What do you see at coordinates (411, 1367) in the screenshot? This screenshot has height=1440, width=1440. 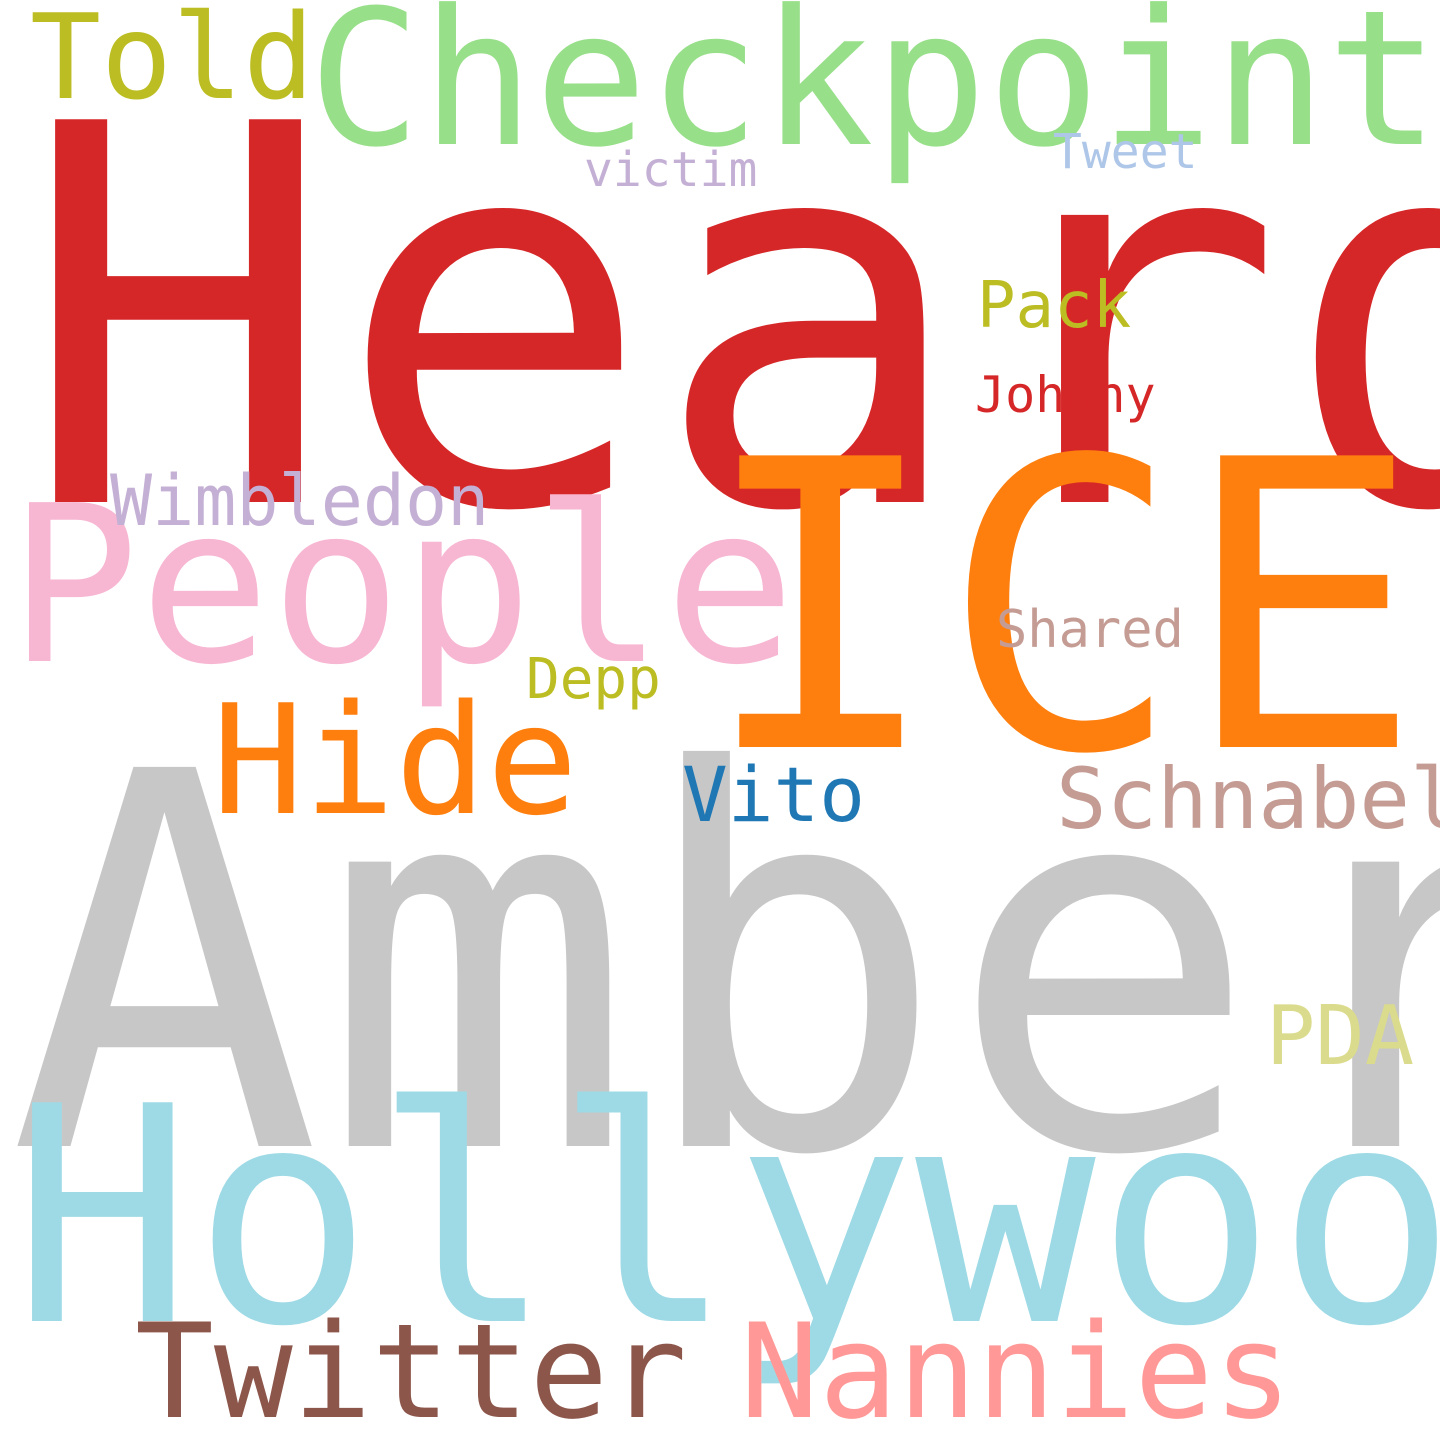 I see `word-twitter: Twitter` at bounding box center [411, 1367].